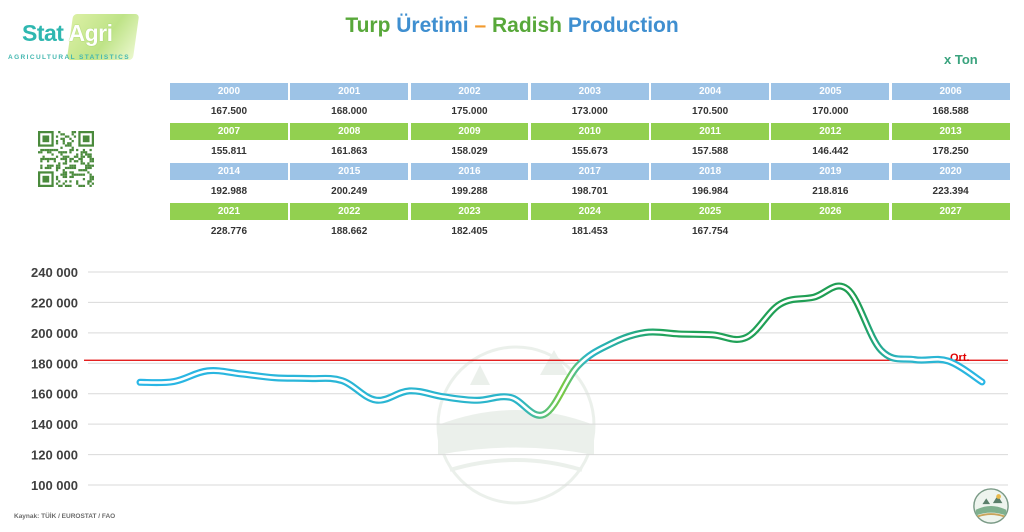 The width and height of the screenshot is (1024, 532). I want to click on year-cell: 2025, so click(710, 211).